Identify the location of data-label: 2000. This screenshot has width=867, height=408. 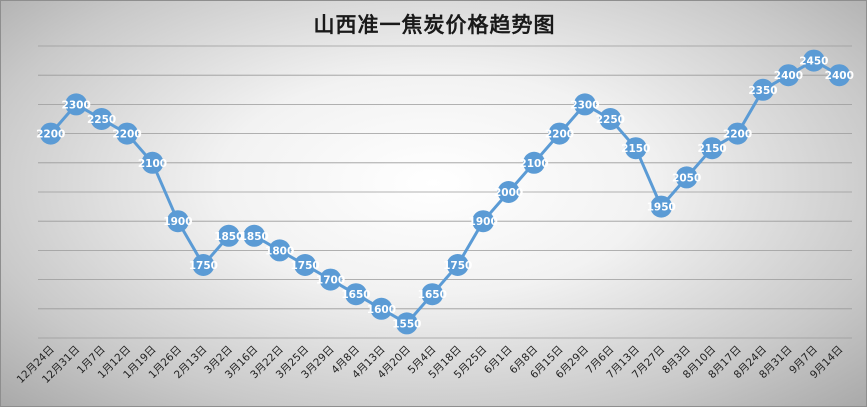
(508, 193).